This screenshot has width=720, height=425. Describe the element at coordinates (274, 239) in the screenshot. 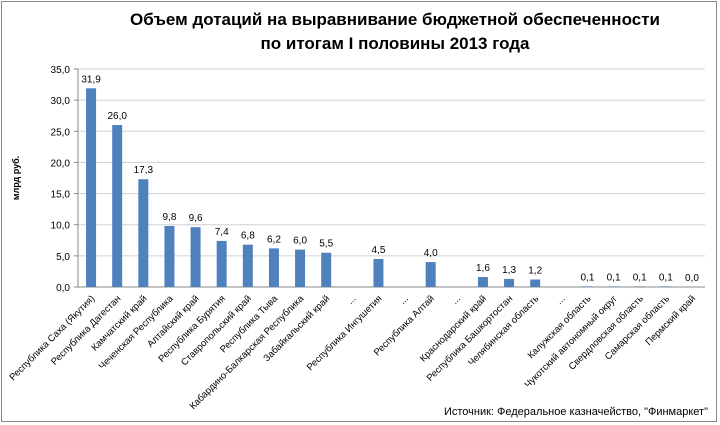

I see `data-label: 6,2` at that location.